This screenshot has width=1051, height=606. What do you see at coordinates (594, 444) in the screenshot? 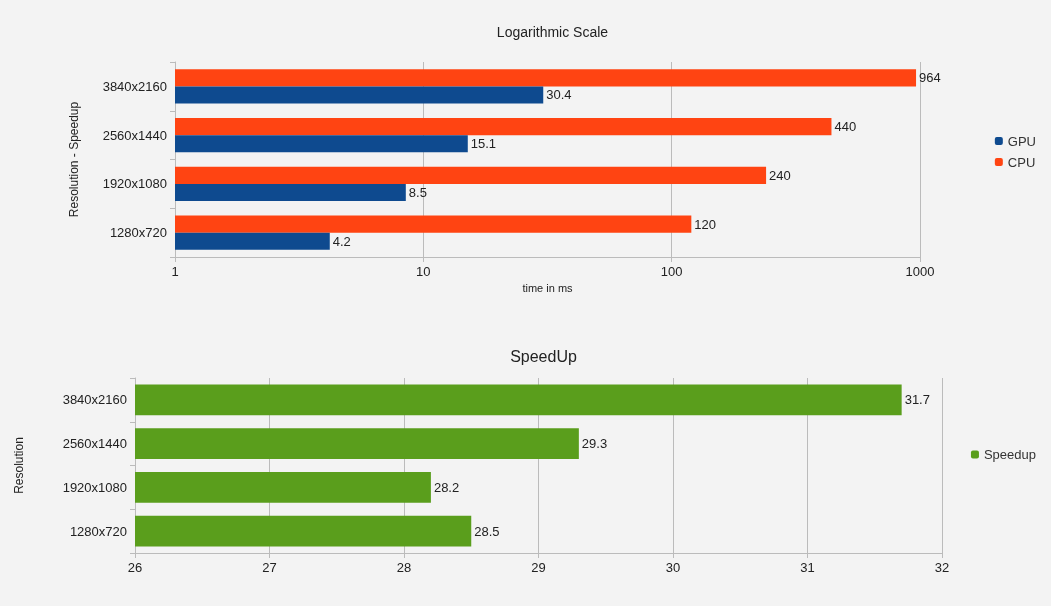
I see `data-label: 29.3` at bounding box center [594, 444].